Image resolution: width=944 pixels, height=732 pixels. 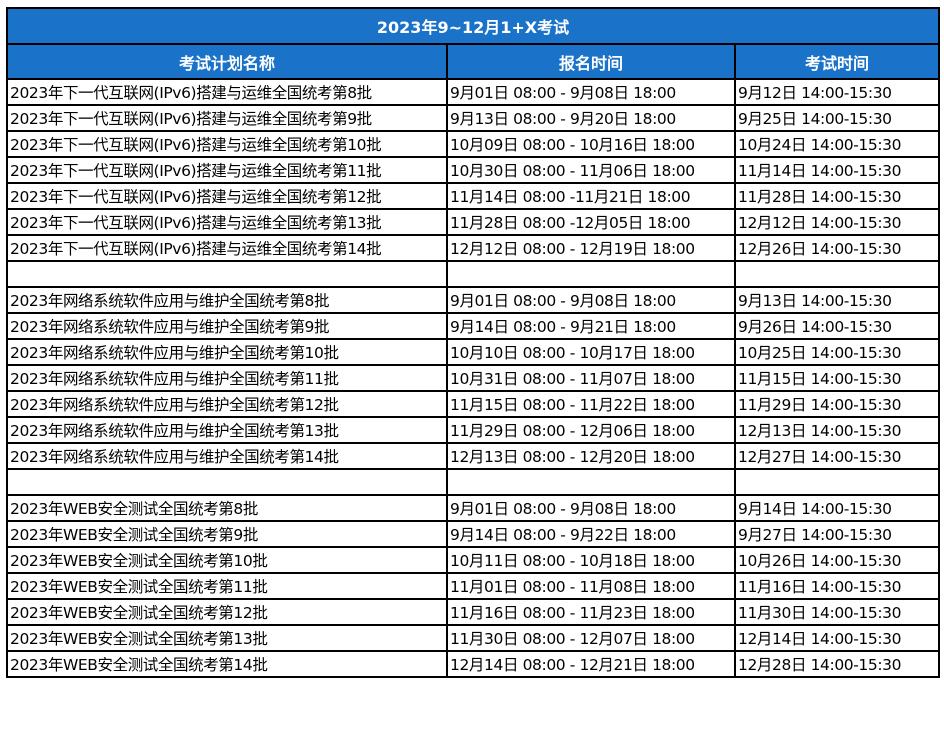 I want to click on cell-exam-name: 2023年下一代互联网(IPv6)搭建与运维全国统考第14批, so click(x=227, y=248).